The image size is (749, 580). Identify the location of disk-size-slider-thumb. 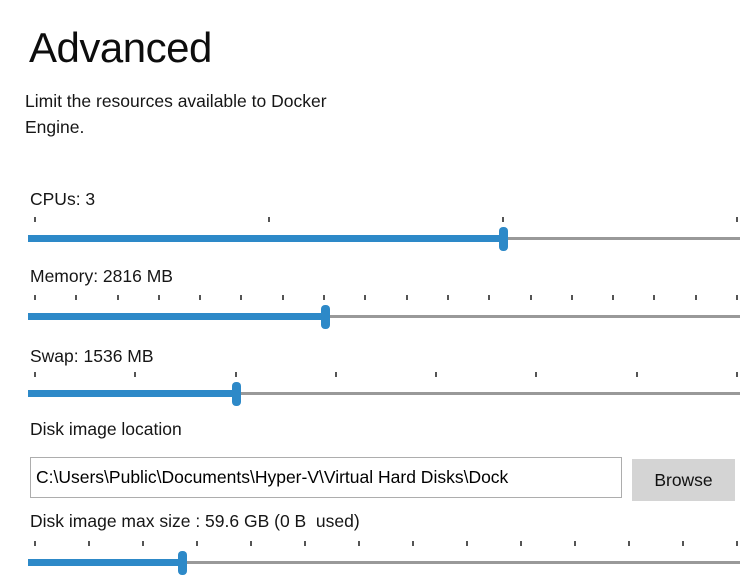
(183, 563).